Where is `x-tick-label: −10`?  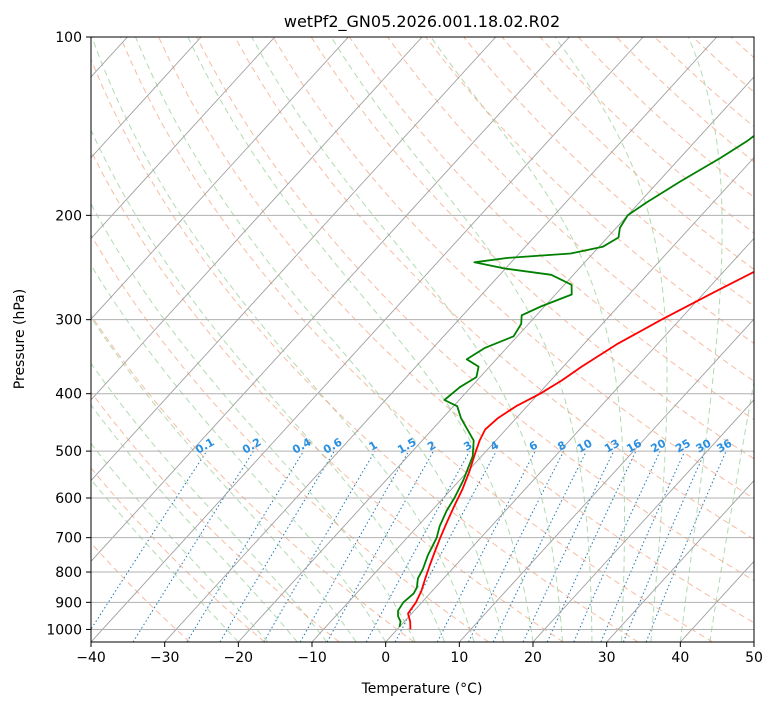 x-tick-label: −10 is located at coordinates (312, 658).